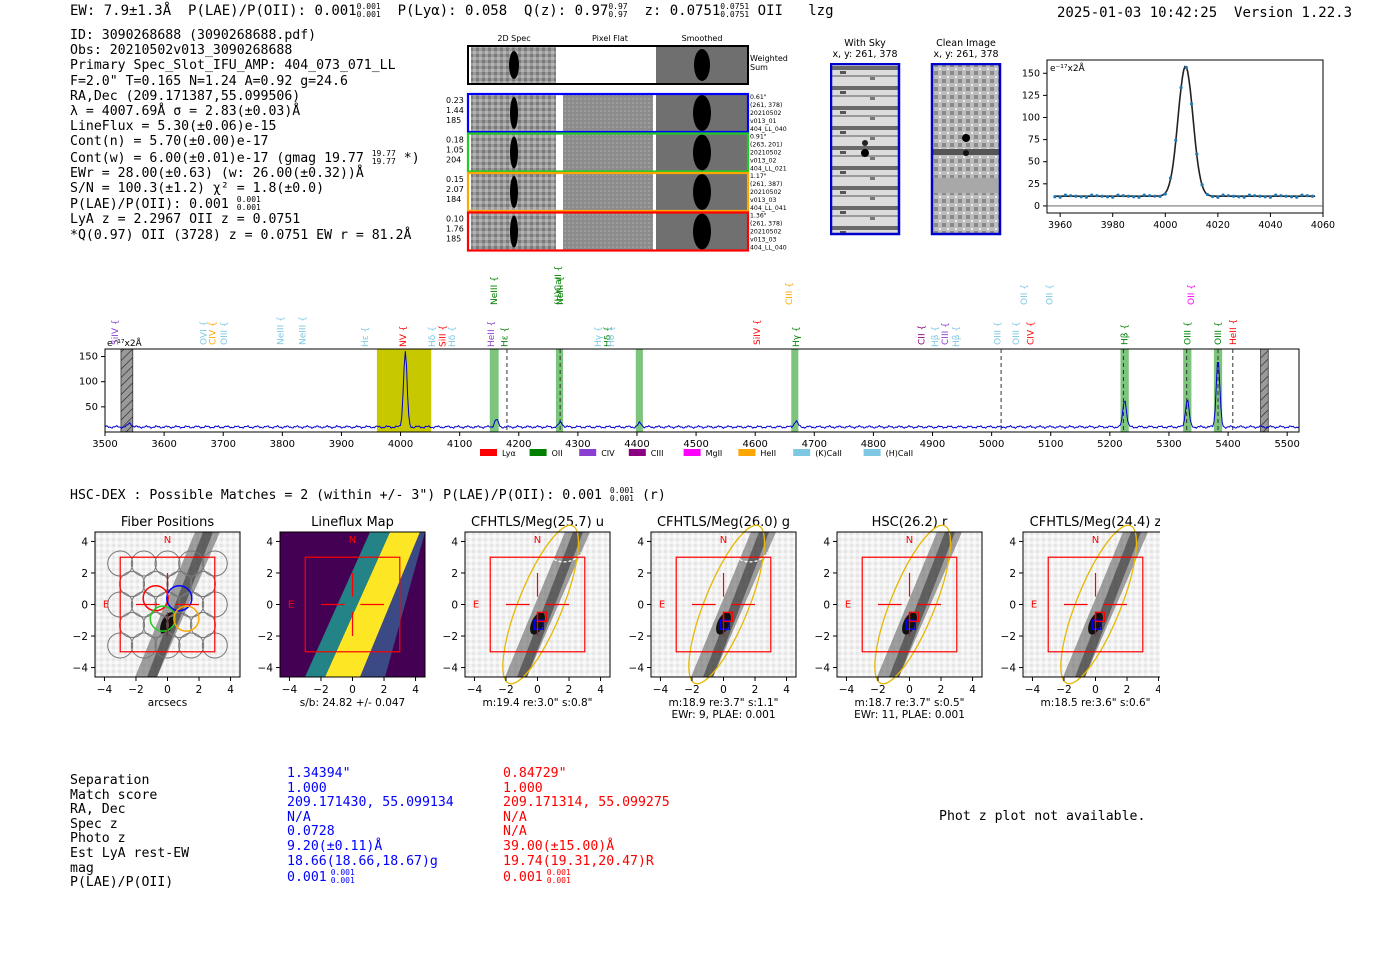 The height and width of the screenshot is (953, 1400). What do you see at coordinates (559, 846) in the screenshot?
I see `match-value: 39.00(±15.00)Å` at bounding box center [559, 846].